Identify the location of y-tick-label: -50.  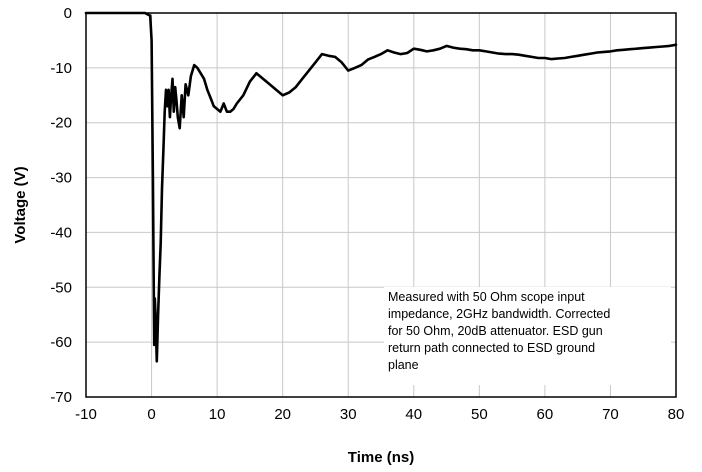
(61, 287).